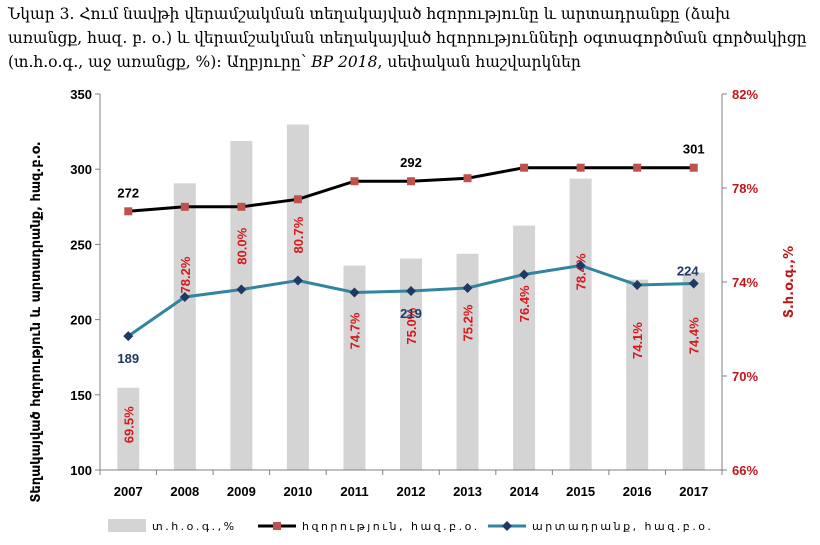  Describe the element at coordinates (241, 289) in the screenshot. I see `production-point-2009` at that location.